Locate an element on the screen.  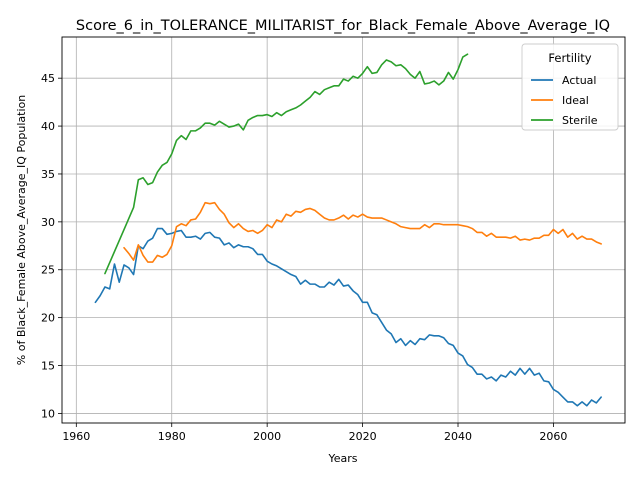
legend-label-ideal: Ideal is located at coordinates (575, 100).